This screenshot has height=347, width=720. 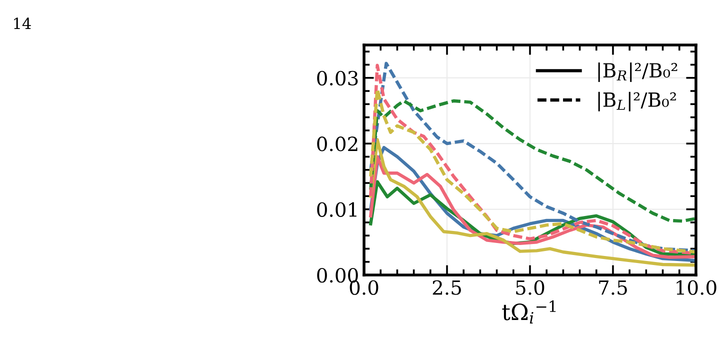 What do you see at coordinates (337, 78) in the screenshot?
I see `y-tick-label: 0.03` at bounding box center [337, 78].